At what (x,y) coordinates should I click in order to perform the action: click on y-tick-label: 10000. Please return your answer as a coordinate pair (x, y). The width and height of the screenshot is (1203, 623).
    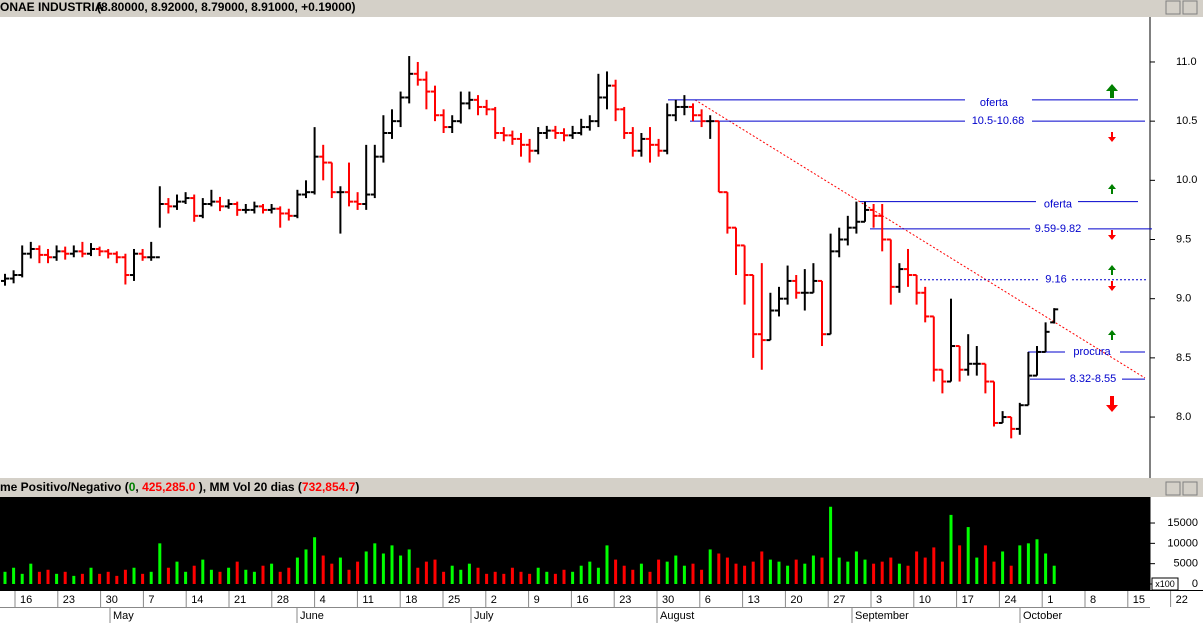
    Looking at the image, I should click on (1182, 543).